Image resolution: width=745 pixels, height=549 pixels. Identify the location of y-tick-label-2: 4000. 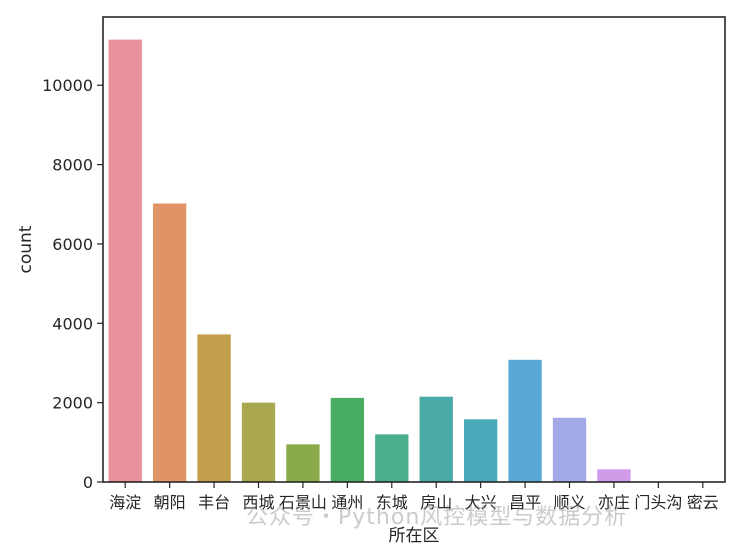
(72, 323).